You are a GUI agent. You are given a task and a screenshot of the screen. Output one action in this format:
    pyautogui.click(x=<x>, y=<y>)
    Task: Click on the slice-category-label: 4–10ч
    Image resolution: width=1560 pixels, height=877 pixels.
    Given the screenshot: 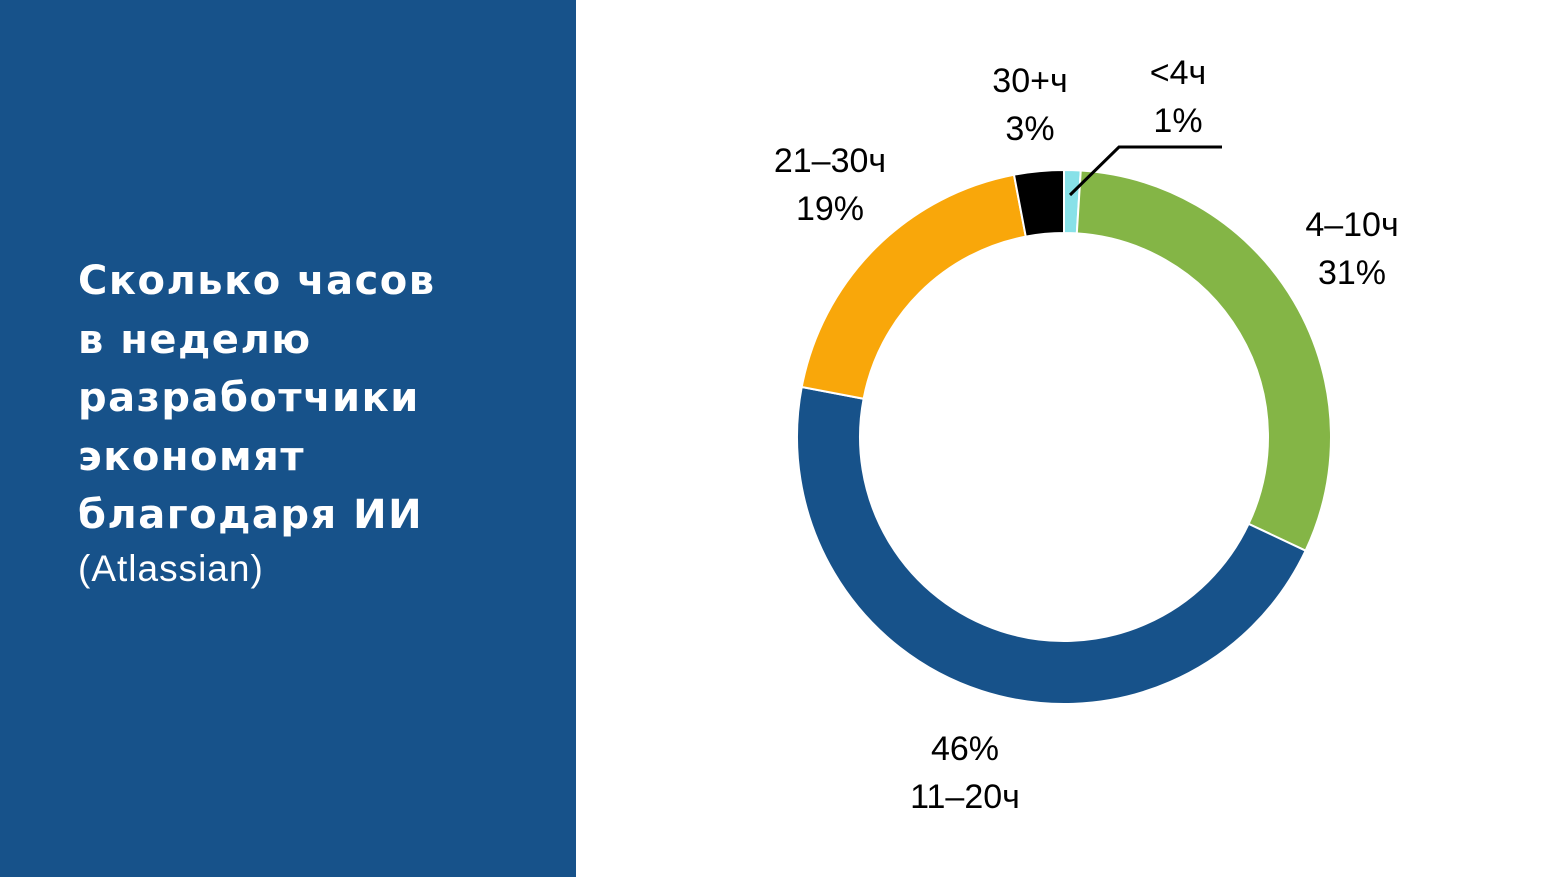 What is the action you would take?
    pyautogui.click(x=1351, y=225)
    